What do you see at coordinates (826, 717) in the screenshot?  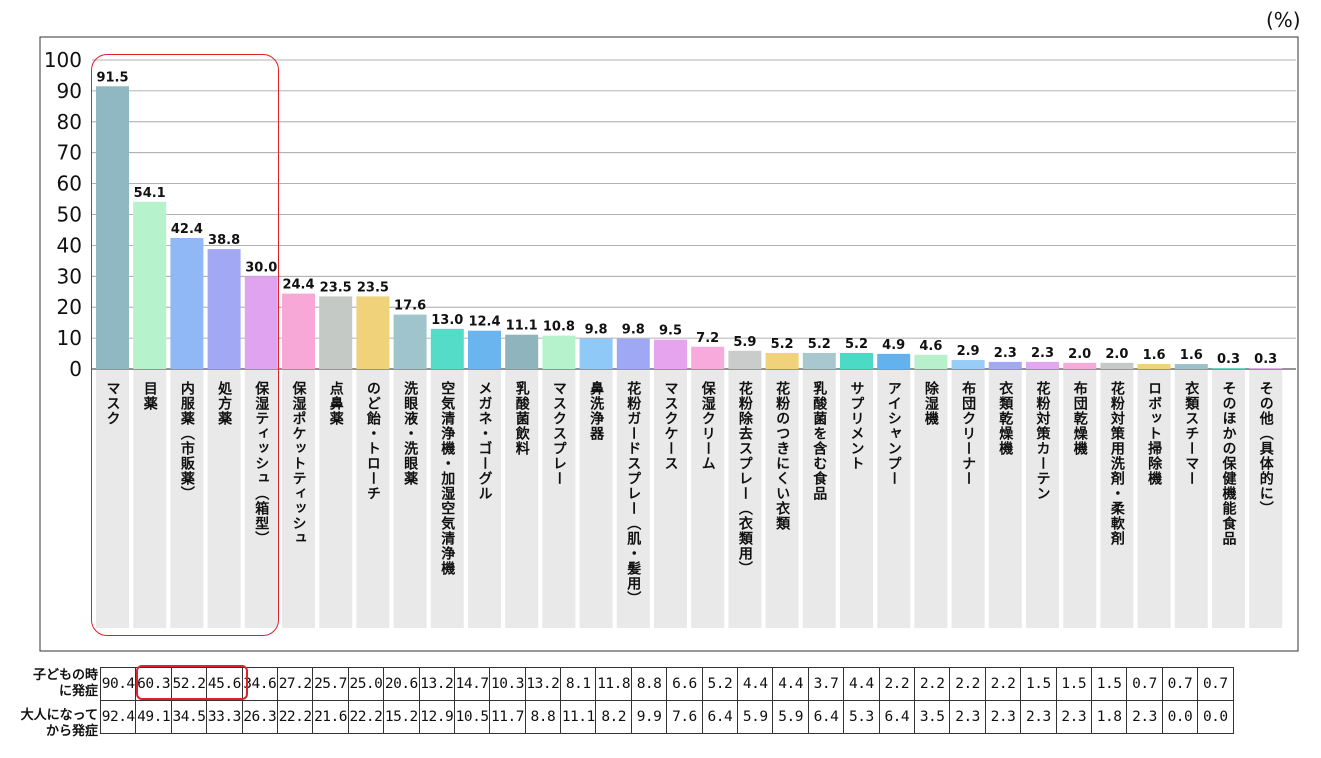 I see `table-cell: 6.4` at bounding box center [826, 717].